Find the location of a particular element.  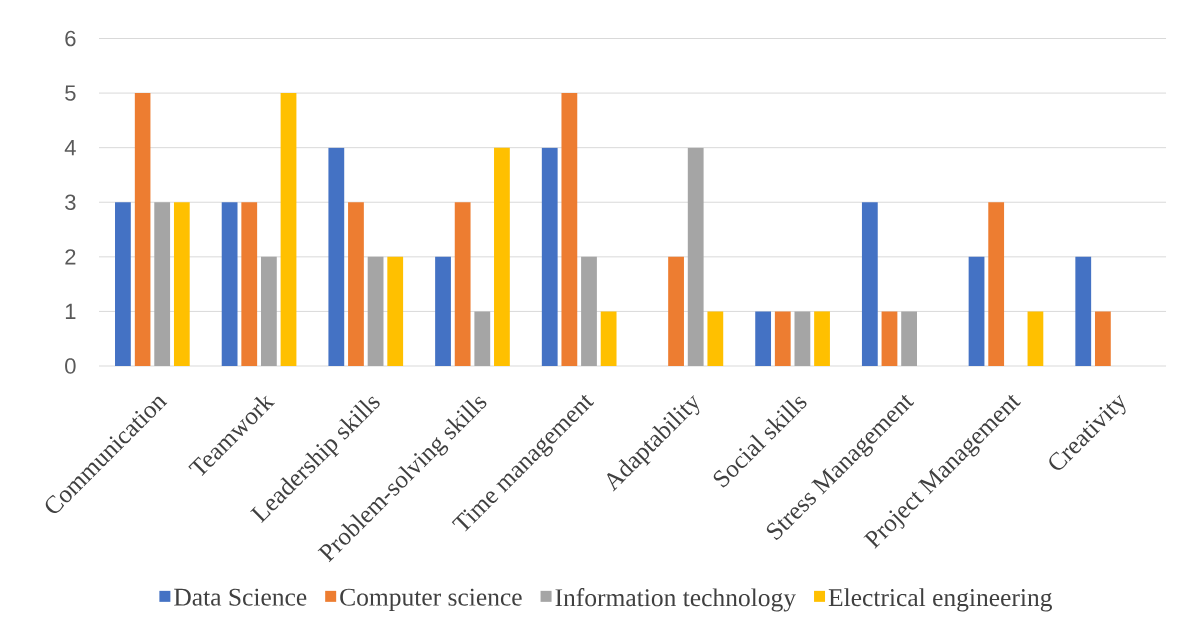

legend-label: Information technology is located at coordinates (675, 600).